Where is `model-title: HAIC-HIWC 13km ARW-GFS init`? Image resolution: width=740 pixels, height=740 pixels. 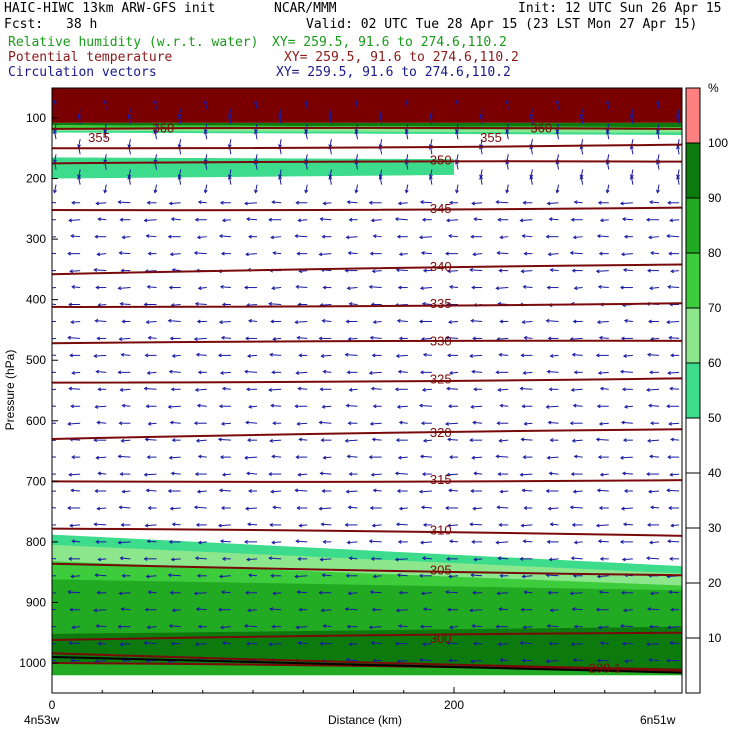
model-title: HAIC-HIWC 13km ARW-GFS init is located at coordinates (110, 8).